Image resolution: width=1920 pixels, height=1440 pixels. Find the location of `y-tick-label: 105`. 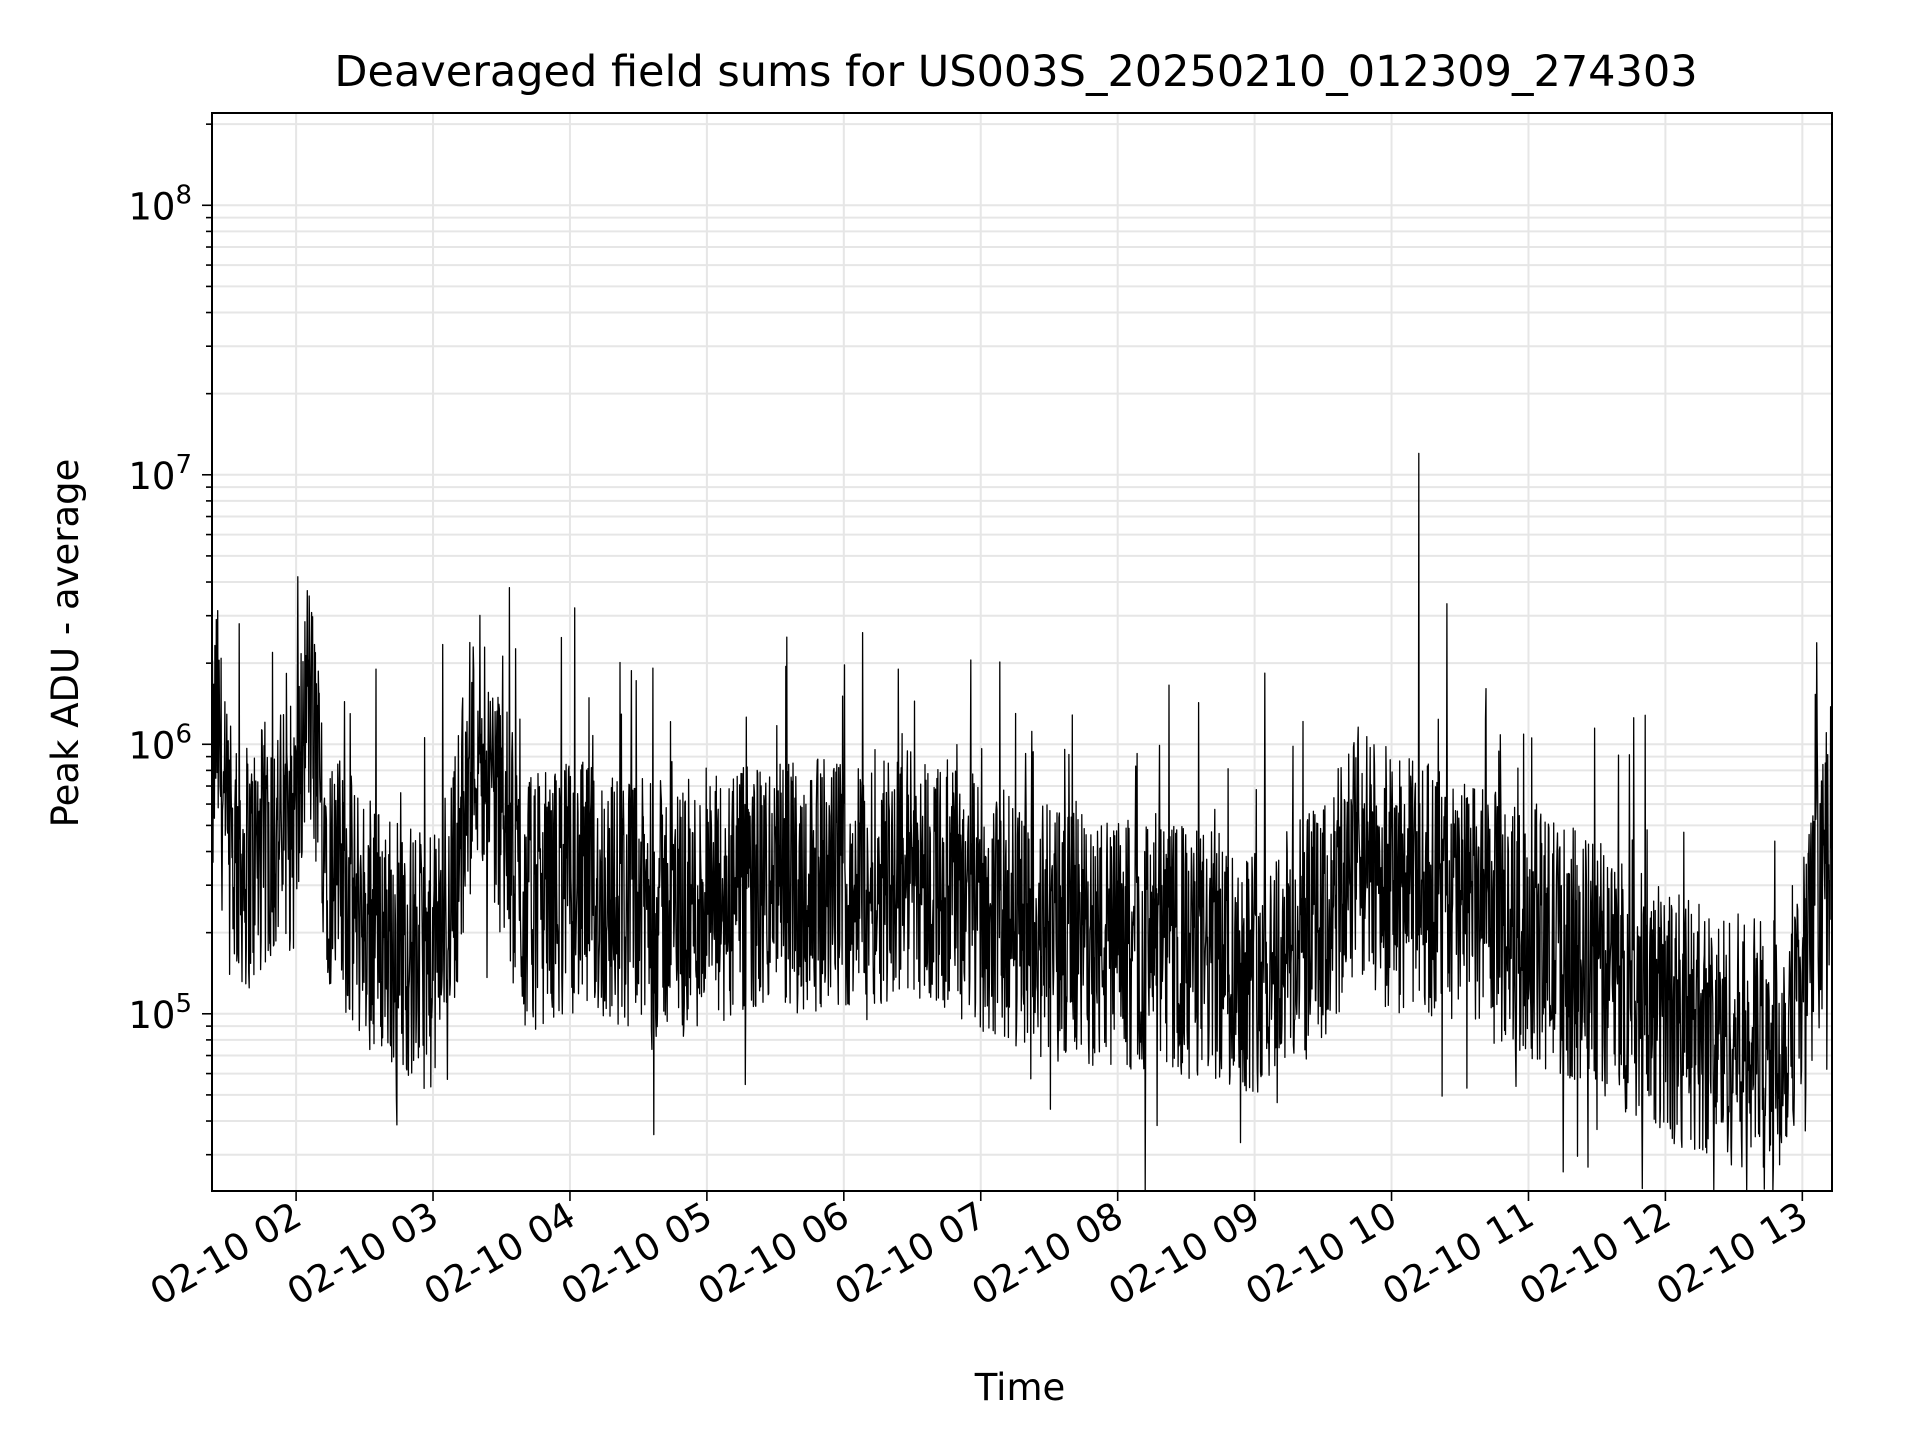

y-tick-label: 105 is located at coordinates (160, 1013).